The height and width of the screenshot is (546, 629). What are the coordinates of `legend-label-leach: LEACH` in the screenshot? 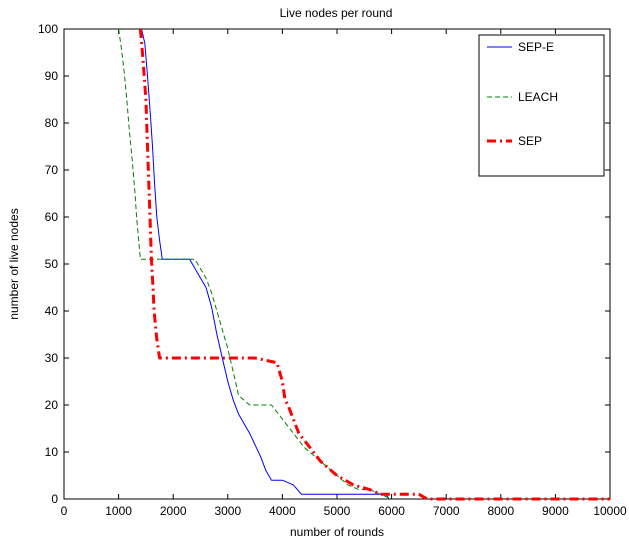 It's located at (538, 97).